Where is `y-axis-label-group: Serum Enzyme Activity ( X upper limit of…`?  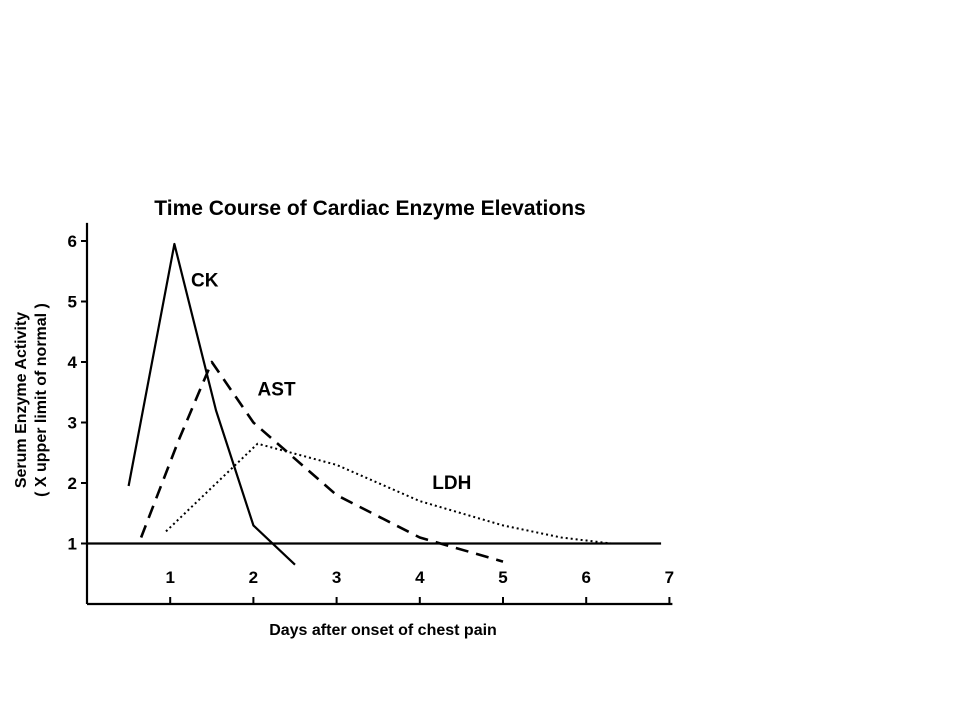 y-axis-label-group: Serum Enzyme Activity ( X upper limit of… is located at coordinates (31, 400).